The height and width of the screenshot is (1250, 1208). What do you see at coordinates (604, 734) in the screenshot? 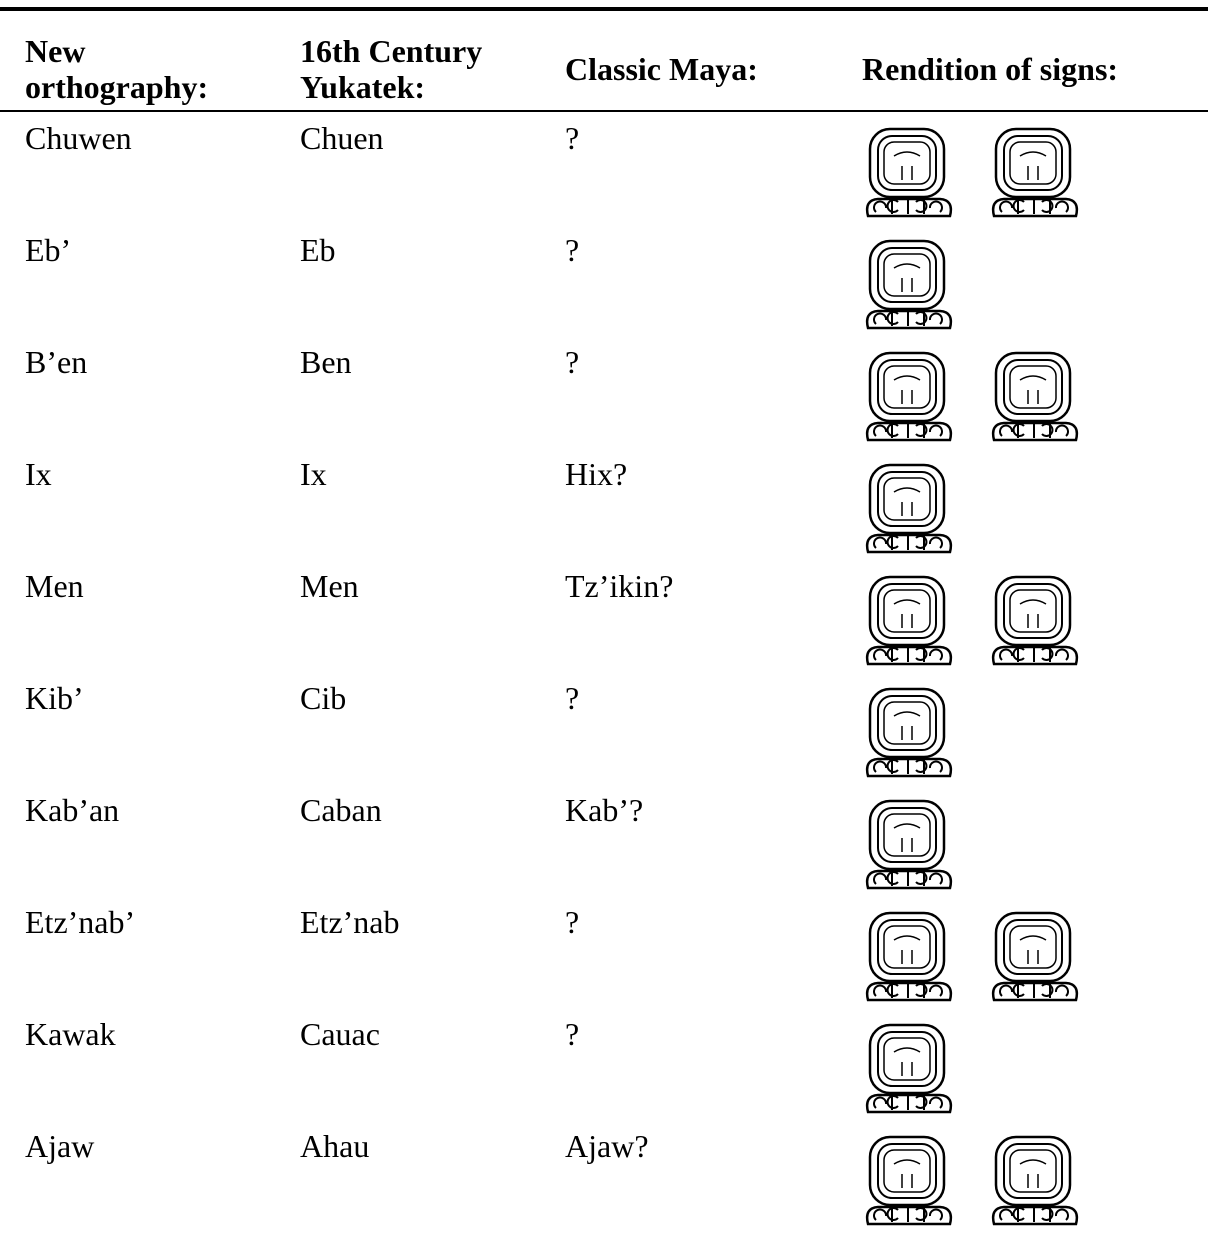
I see `table-row: Kib’ Cib?` at bounding box center [604, 734].